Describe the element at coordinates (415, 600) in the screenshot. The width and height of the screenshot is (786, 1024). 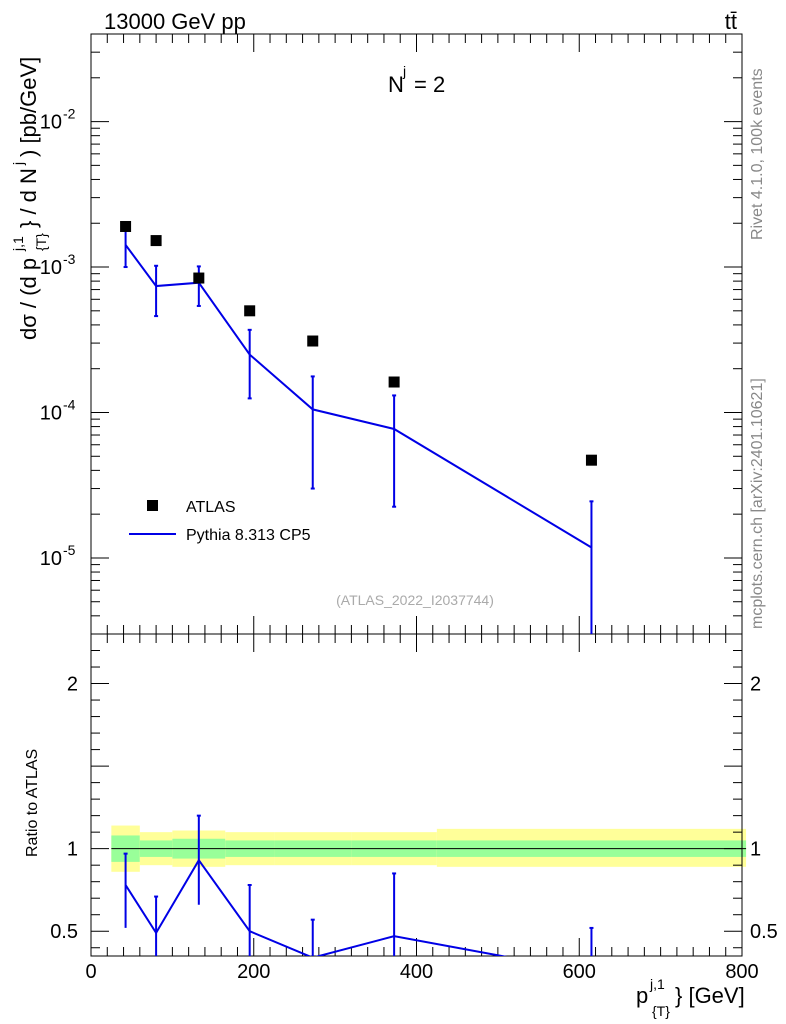
I see `analysis-watermark: (ATLAS_2022_I2037744)` at that location.